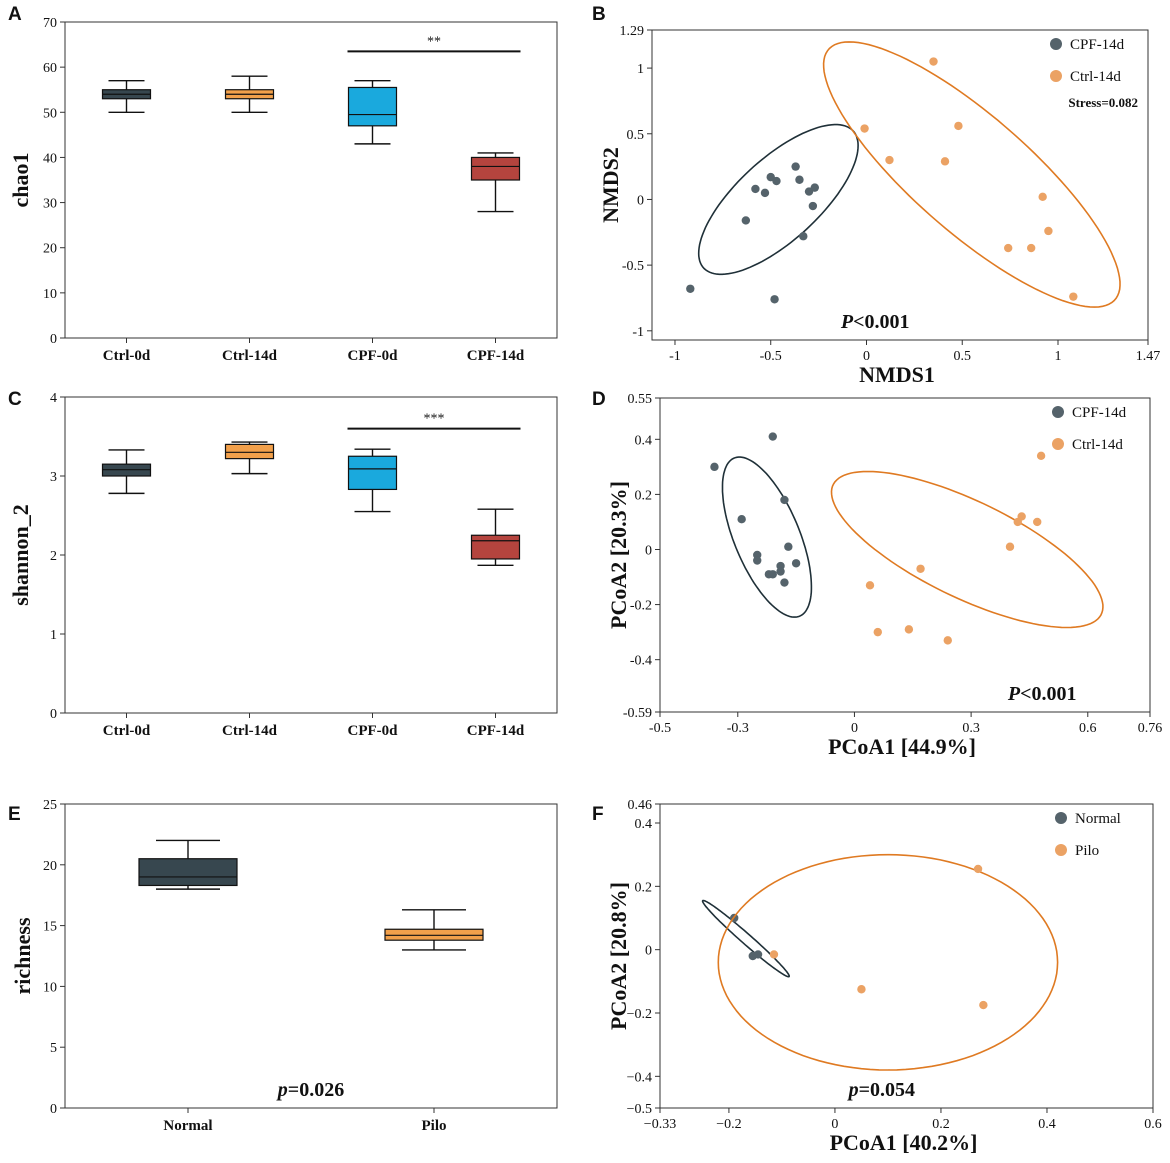 The height and width of the screenshot is (1163, 1170). What do you see at coordinates (834, 1124) in the screenshot?
I see `x-tick-label: 0` at bounding box center [834, 1124].